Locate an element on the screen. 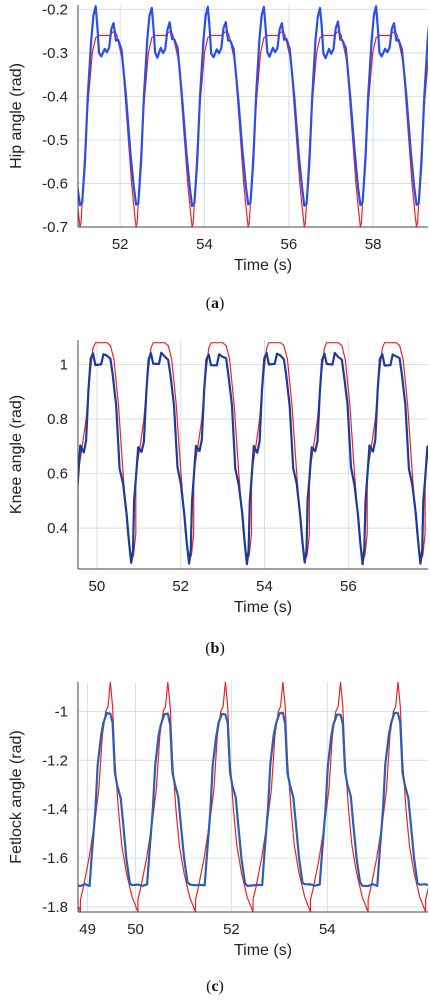 The height and width of the screenshot is (1000, 430). x-tick-label: 58 is located at coordinates (373, 244).